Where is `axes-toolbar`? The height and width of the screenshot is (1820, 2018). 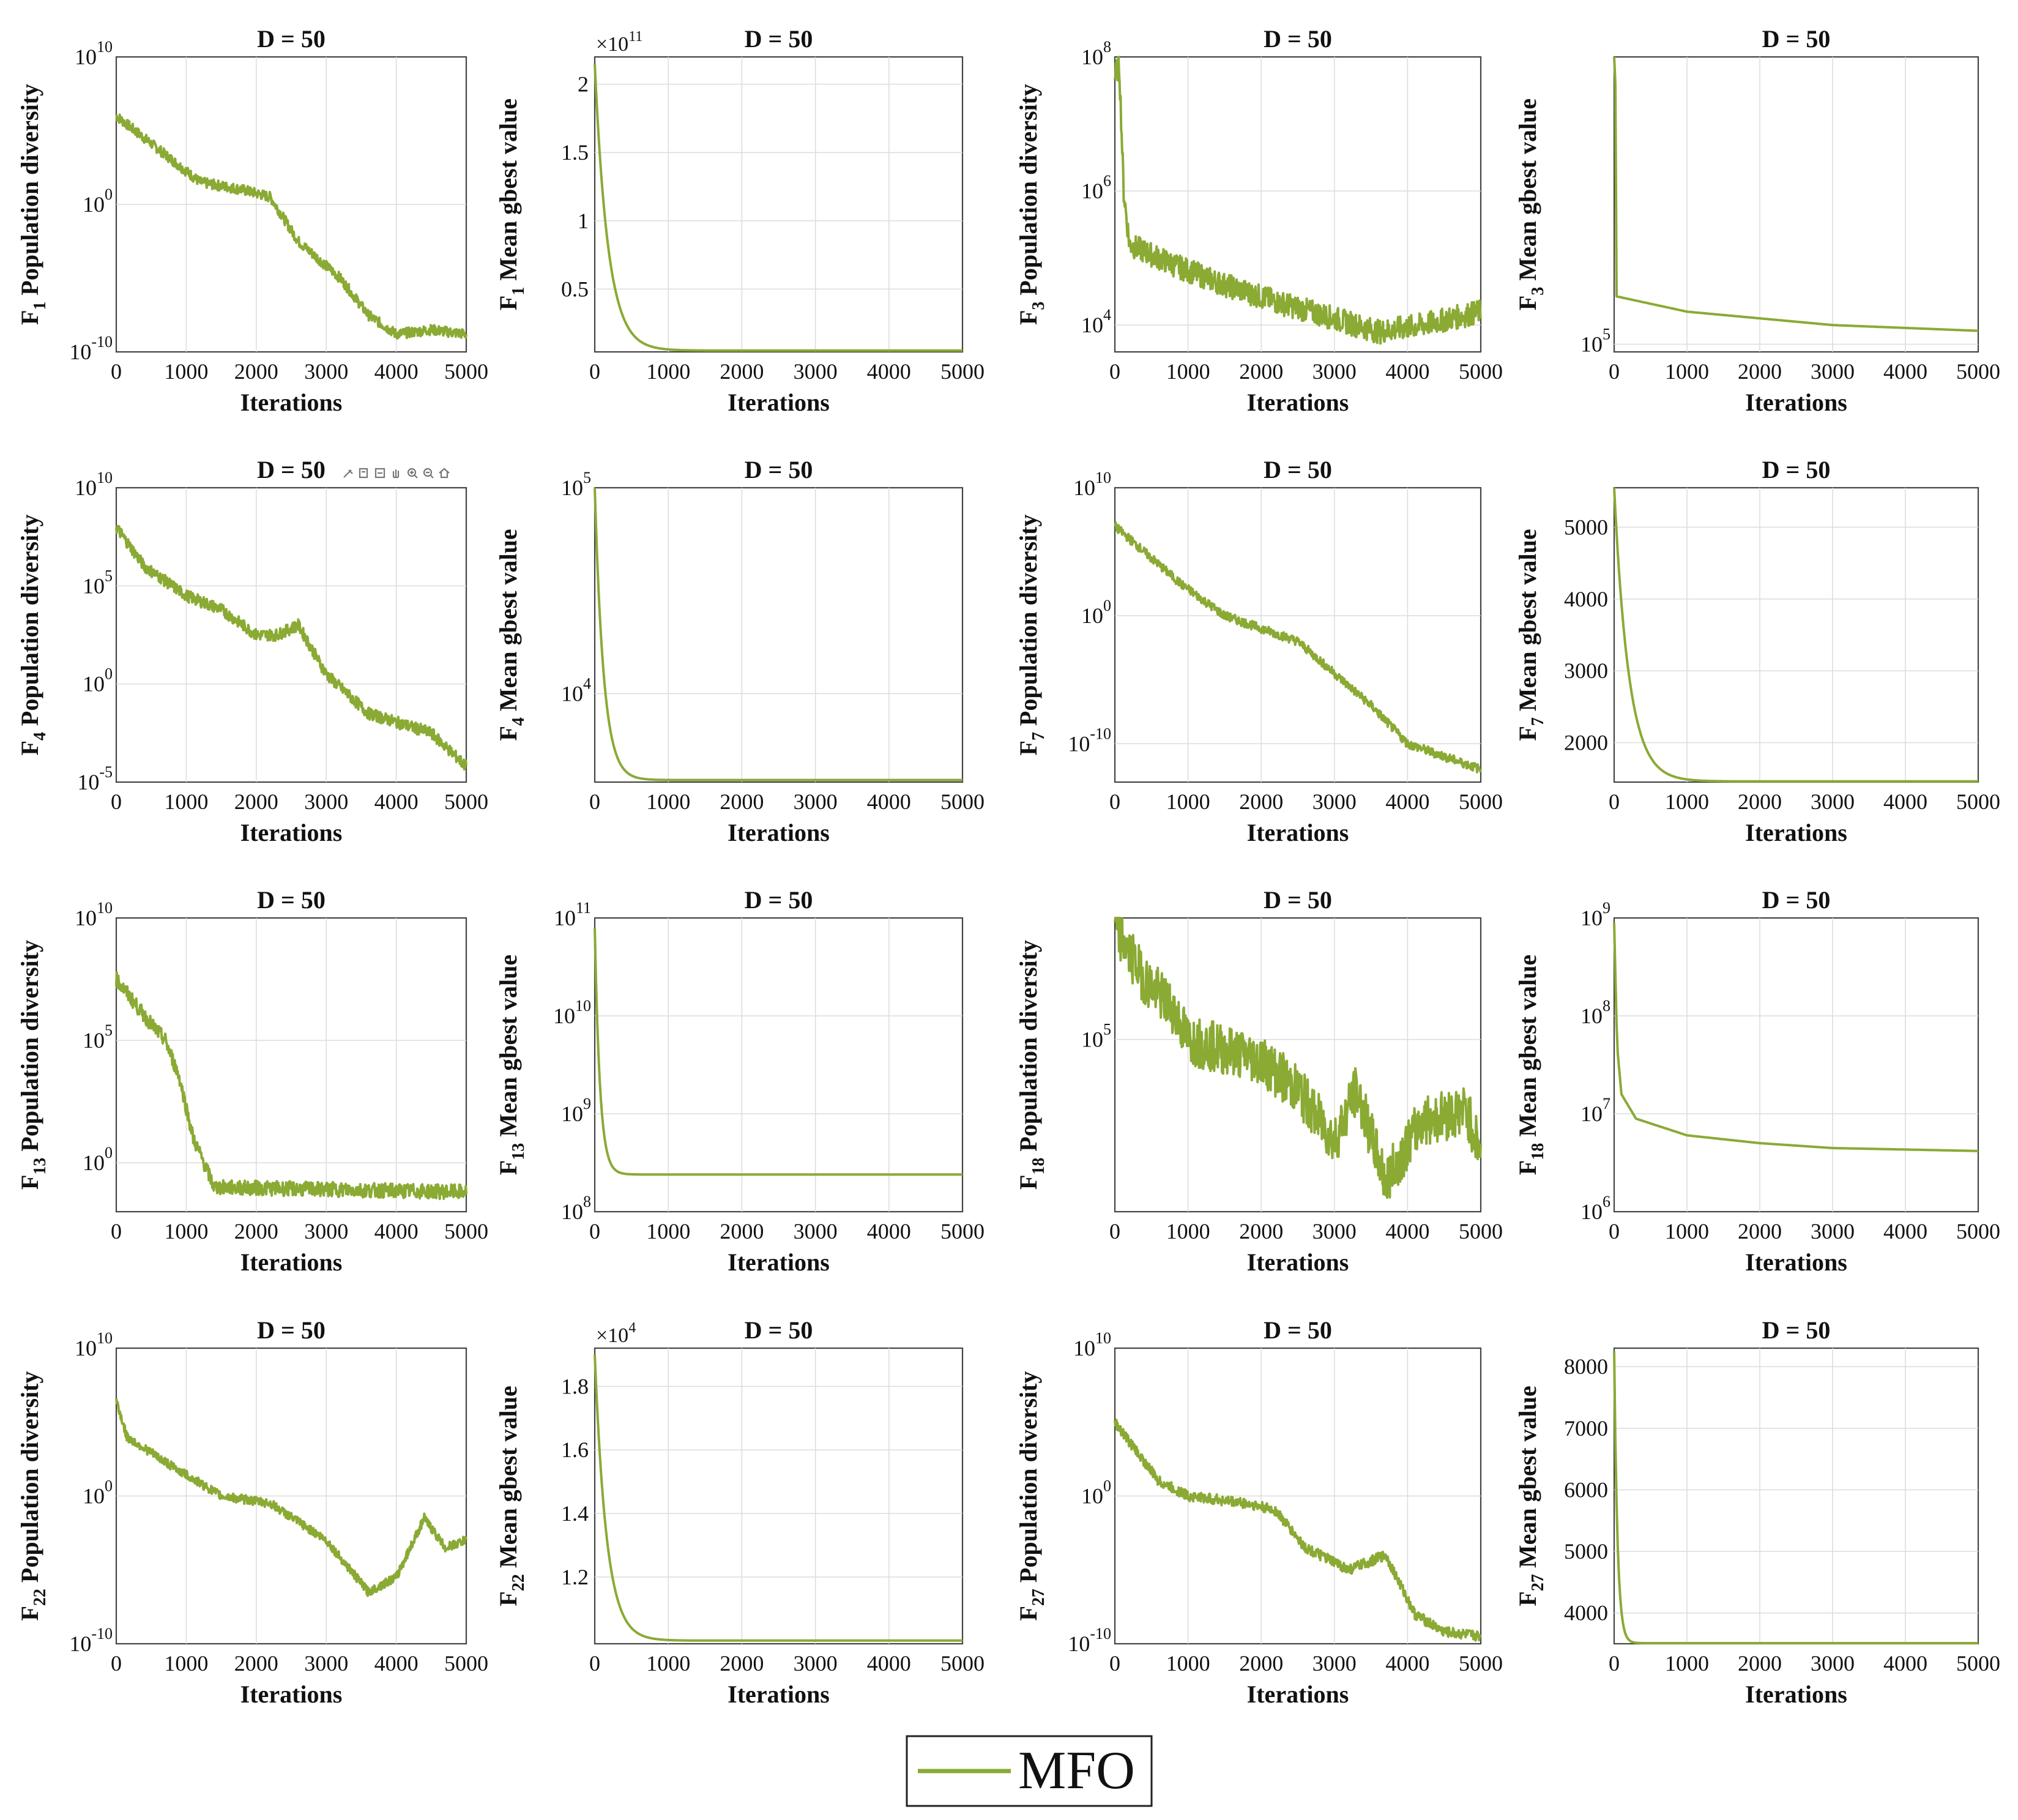
axes-toolbar is located at coordinates (396, 473).